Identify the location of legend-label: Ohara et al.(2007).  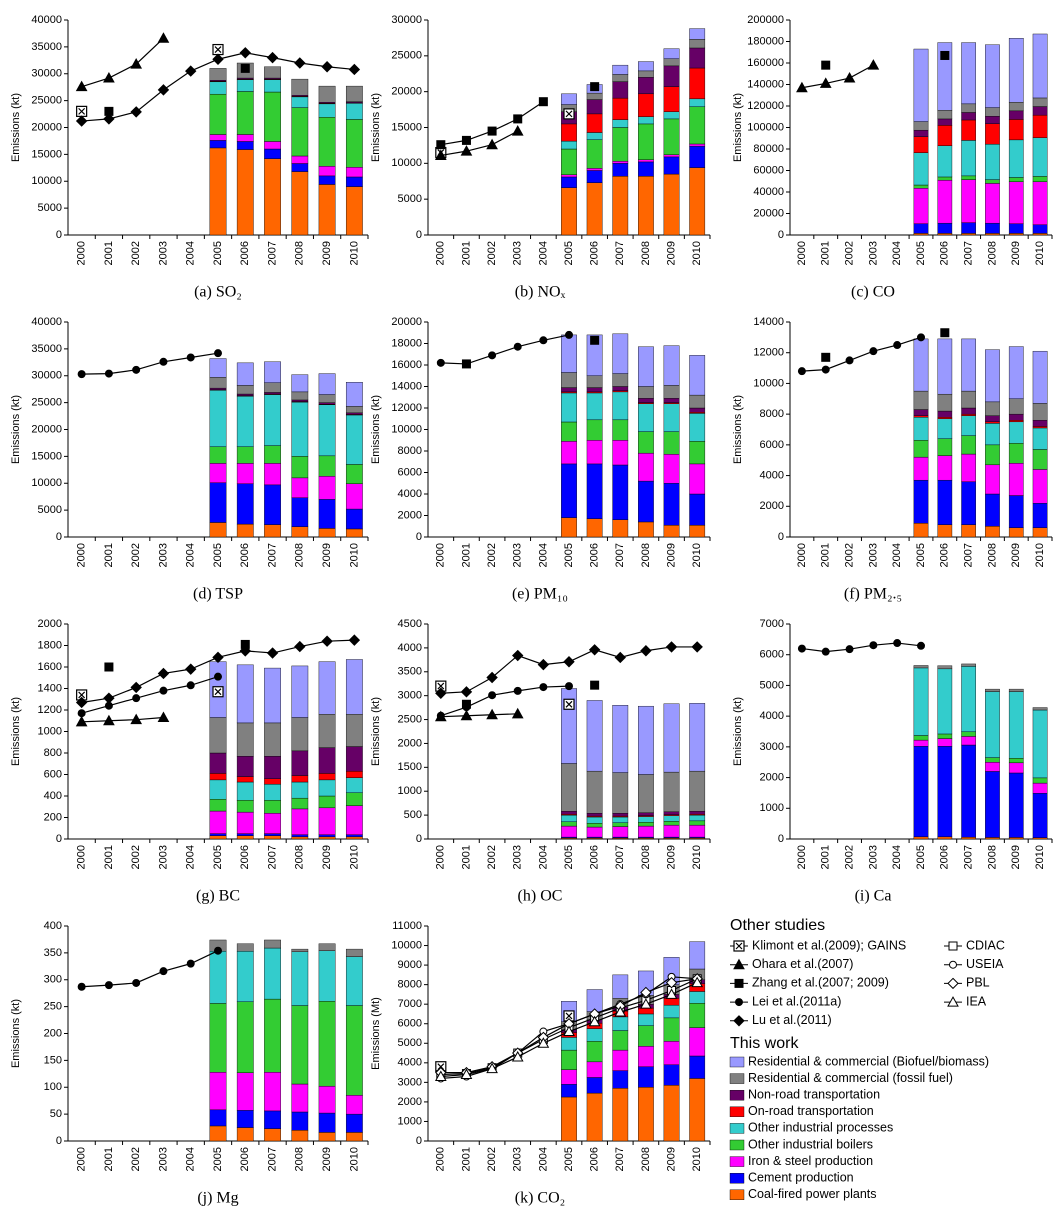
(802, 964).